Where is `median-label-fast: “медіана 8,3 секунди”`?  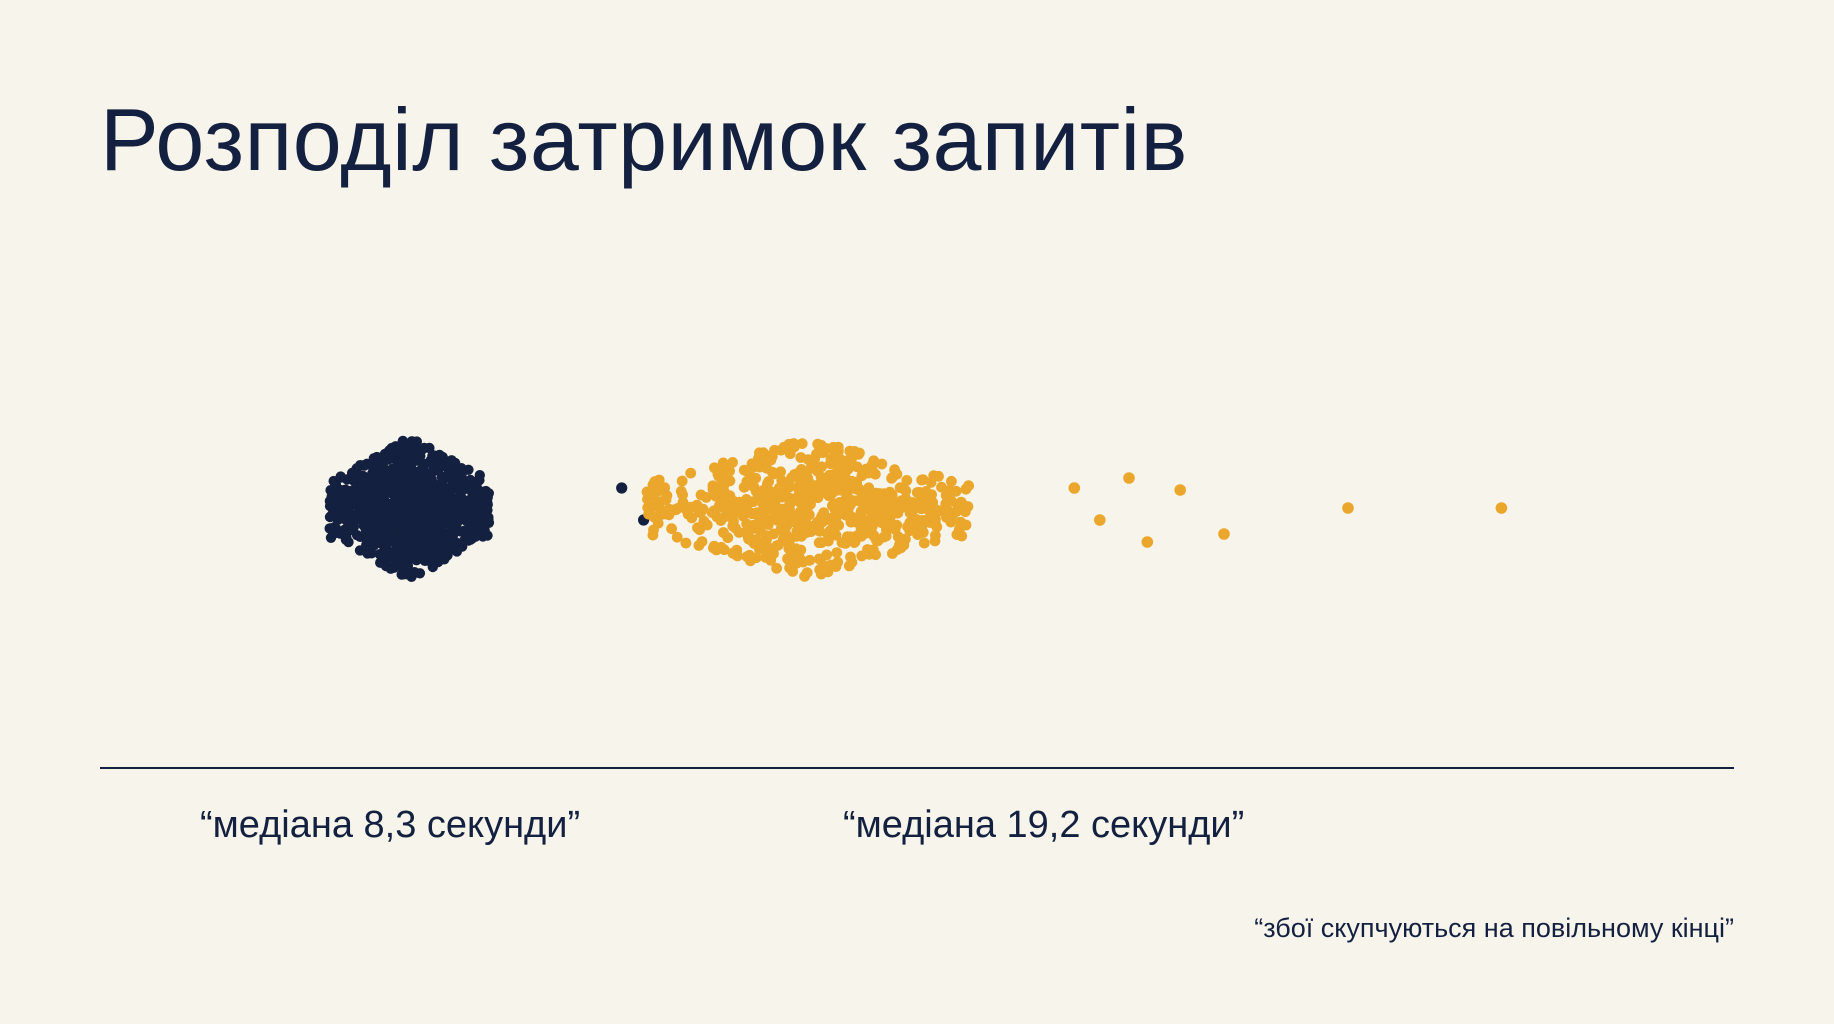 median-label-fast: “медіана 8,3 секунди” is located at coordinates (390, 825).